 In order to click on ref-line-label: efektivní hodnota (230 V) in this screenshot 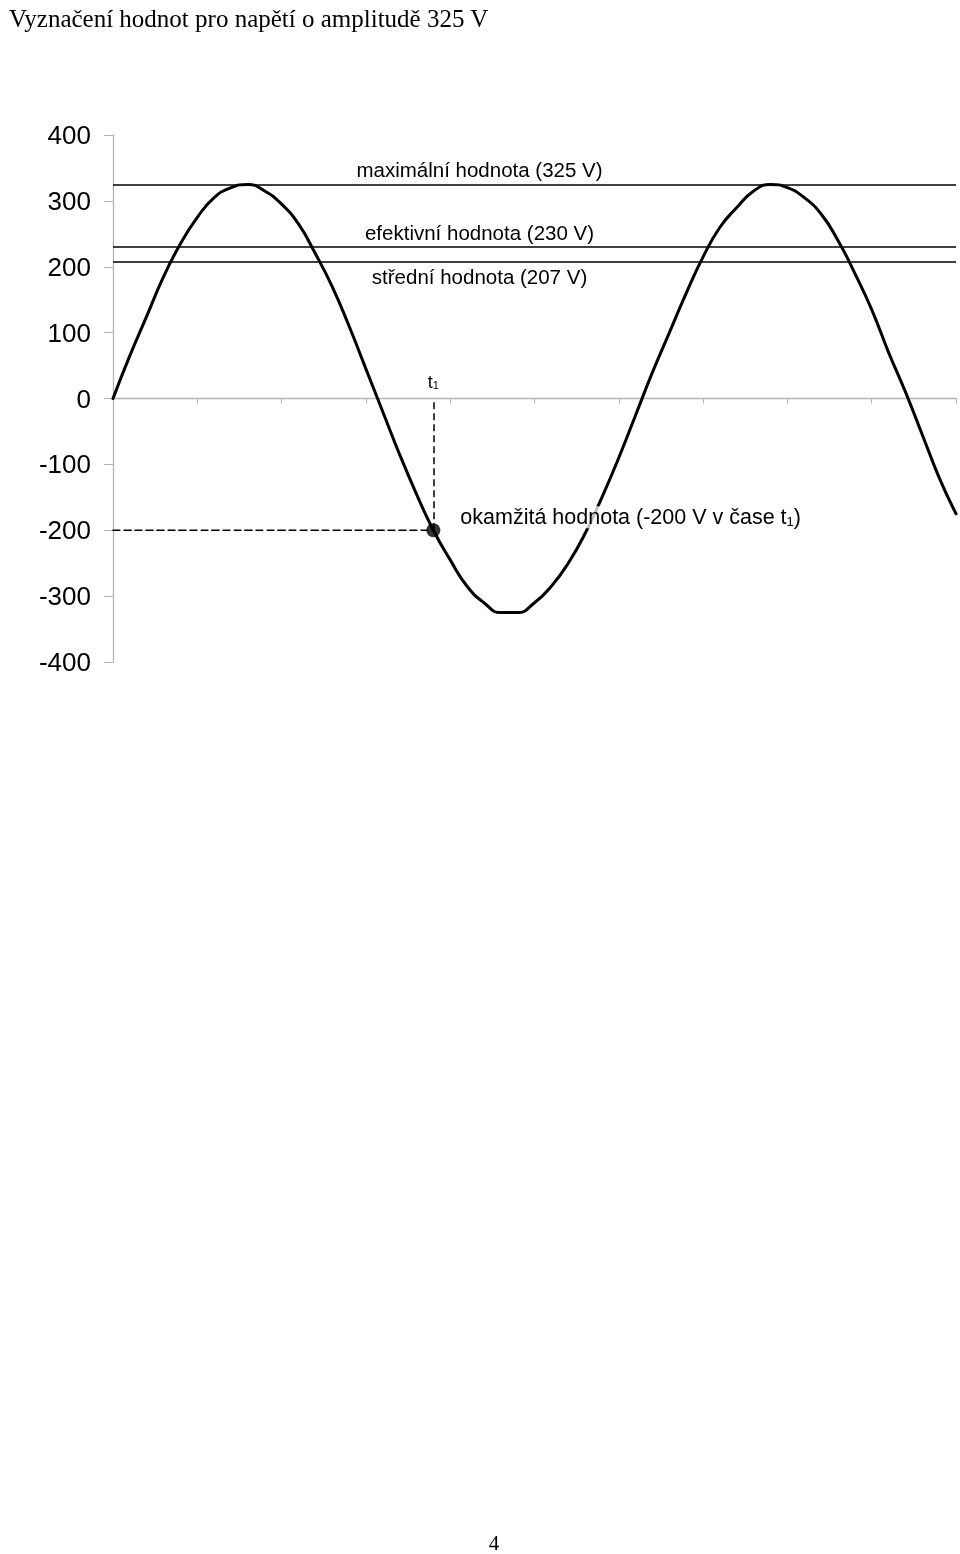, I will do `click(479, 232)`.